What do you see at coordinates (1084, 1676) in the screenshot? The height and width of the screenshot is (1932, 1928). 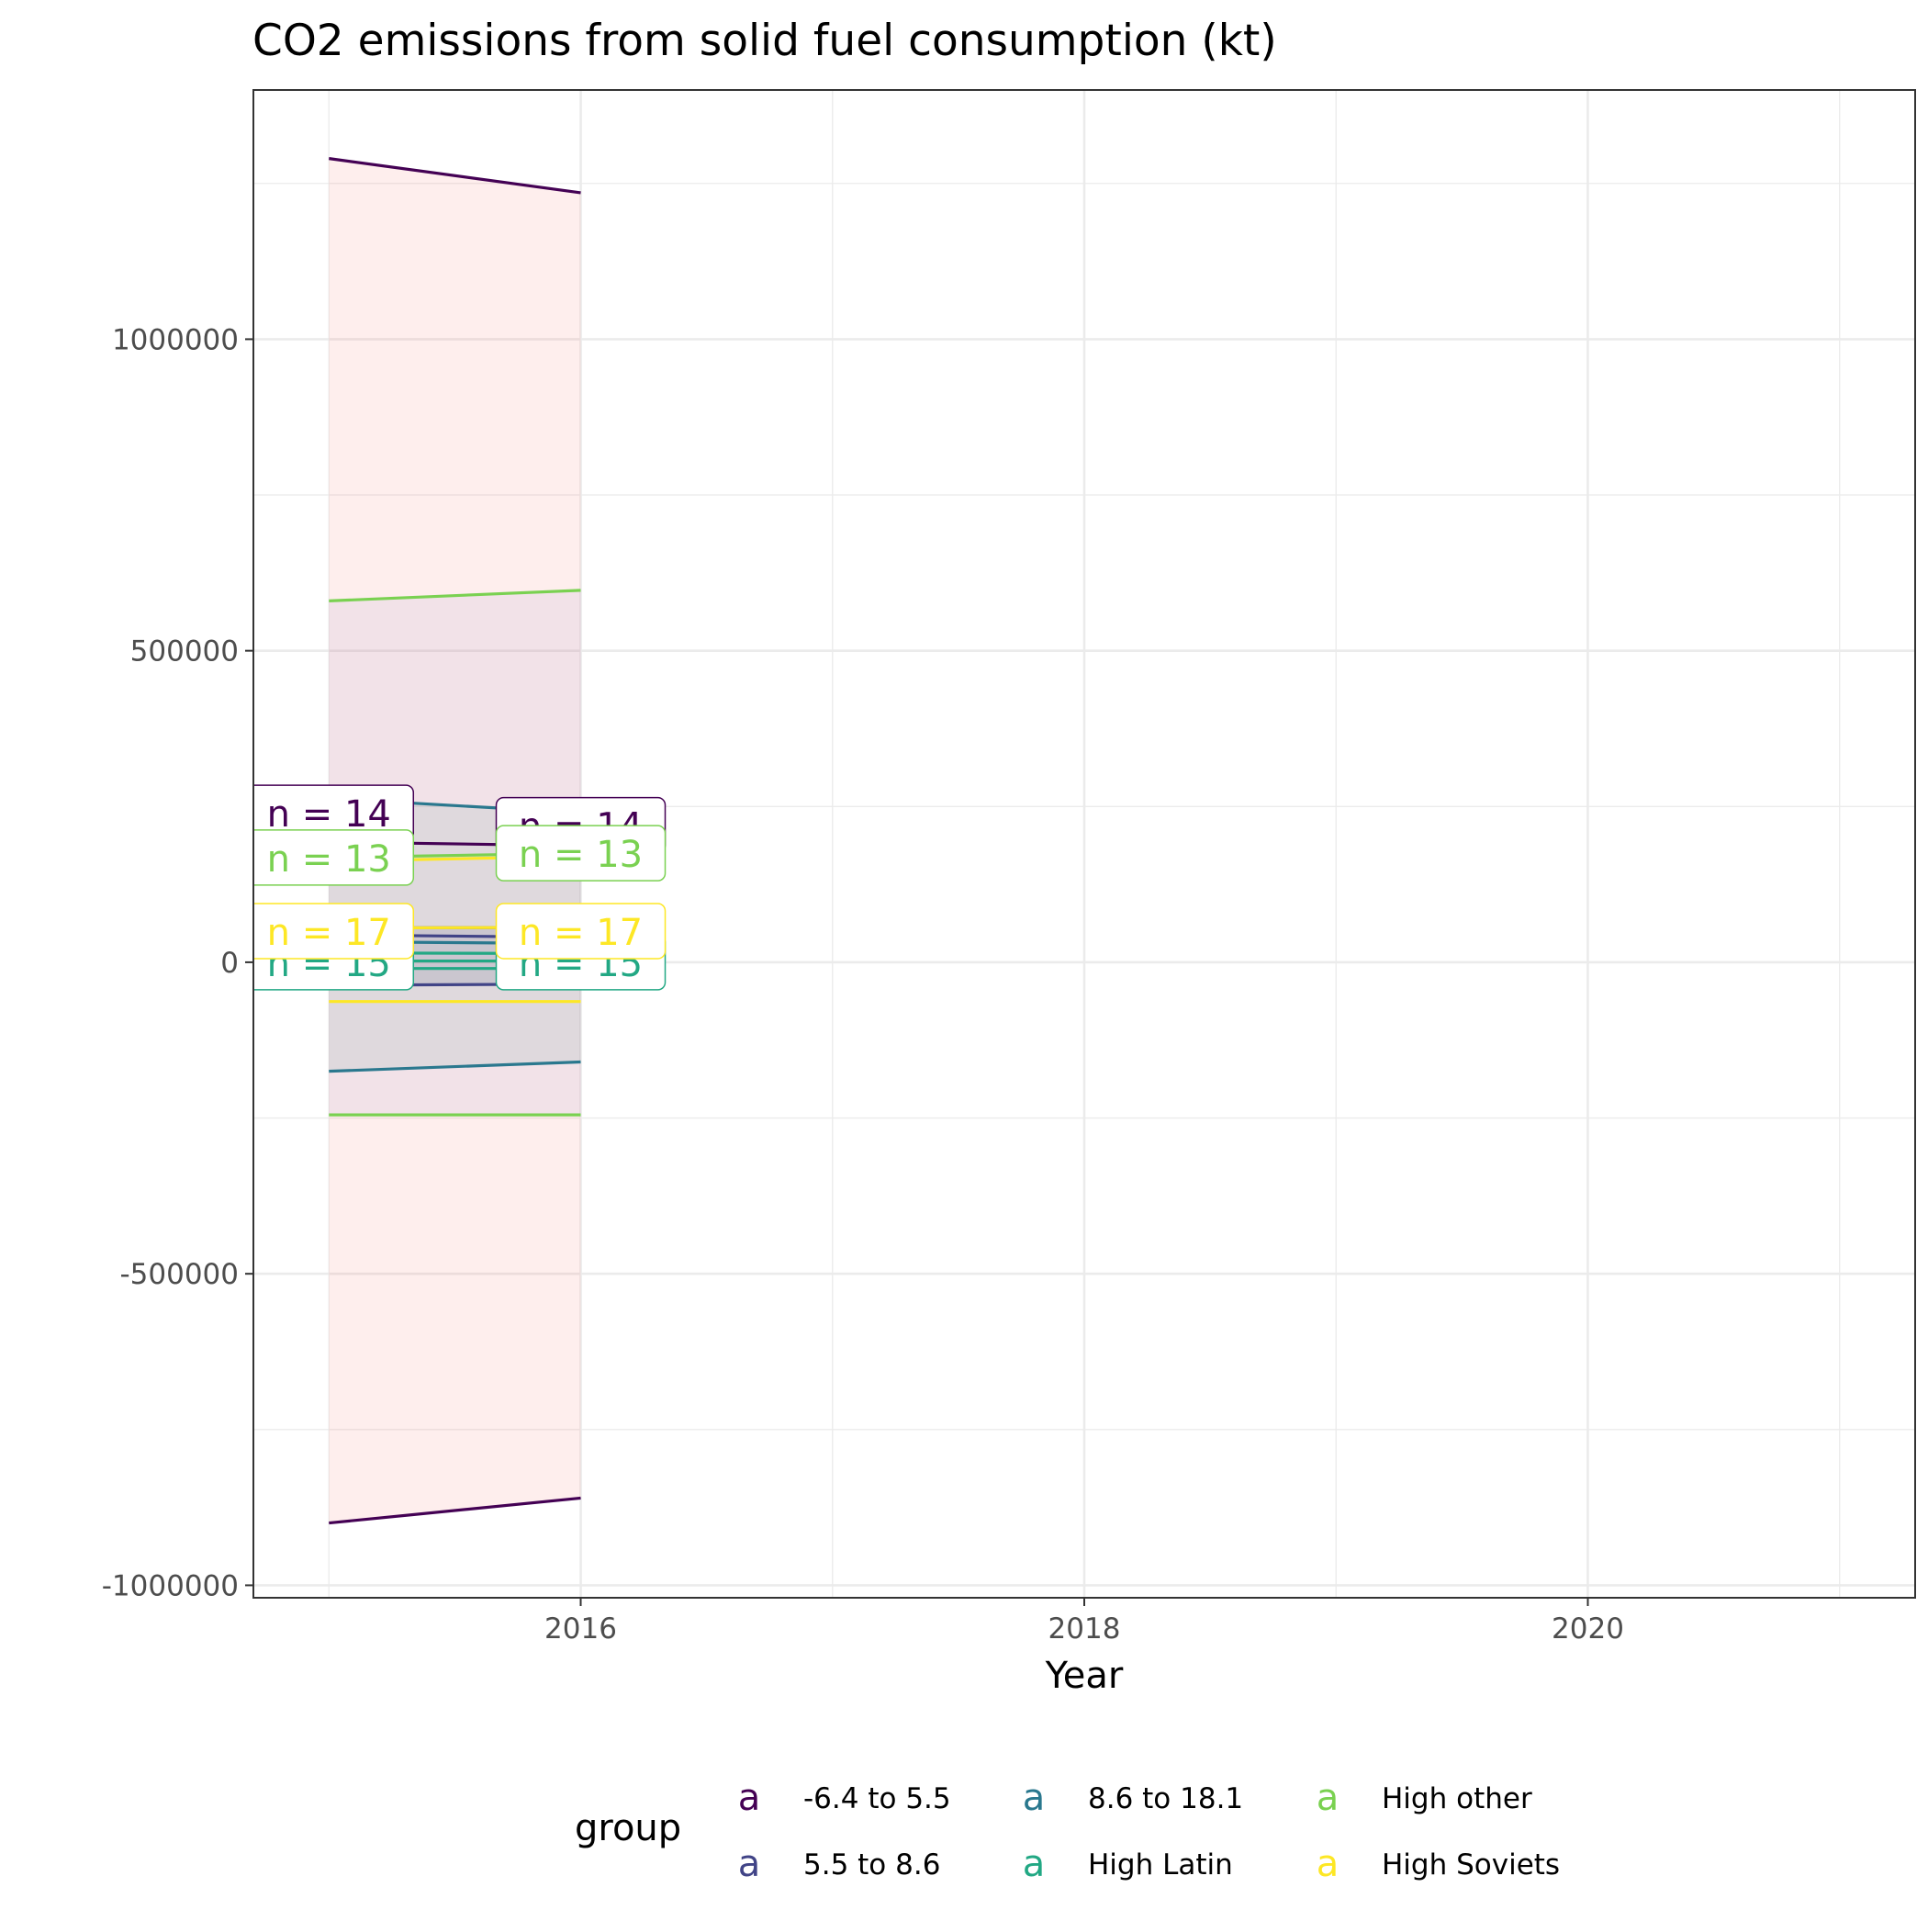 I see `x-axis-title: Year` at bounding box center [1084, 1676].